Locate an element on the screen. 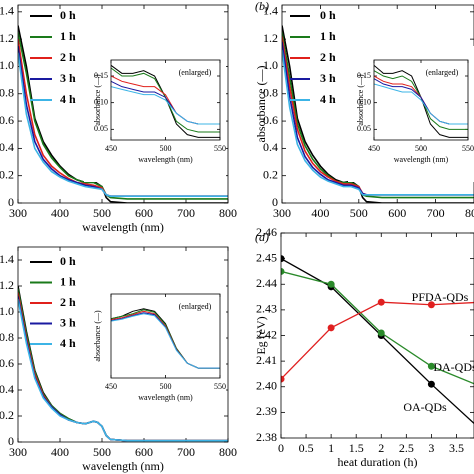 This screenshot has height=474, width=474. y-tick-label: 2.43 is located at coordinates (266, 309).